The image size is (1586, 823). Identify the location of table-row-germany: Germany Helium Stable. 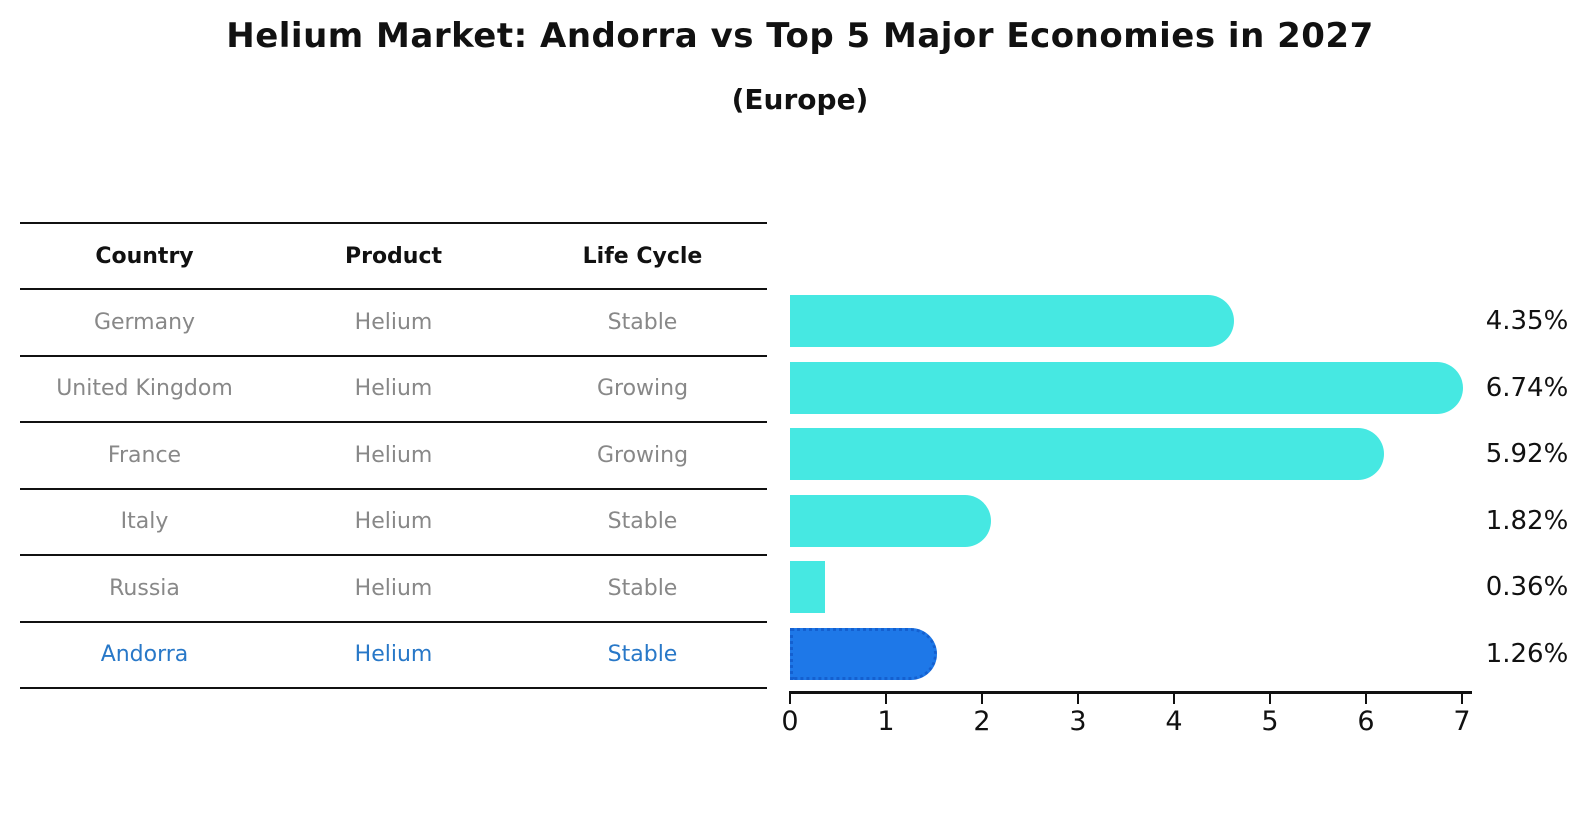
(393, 323).